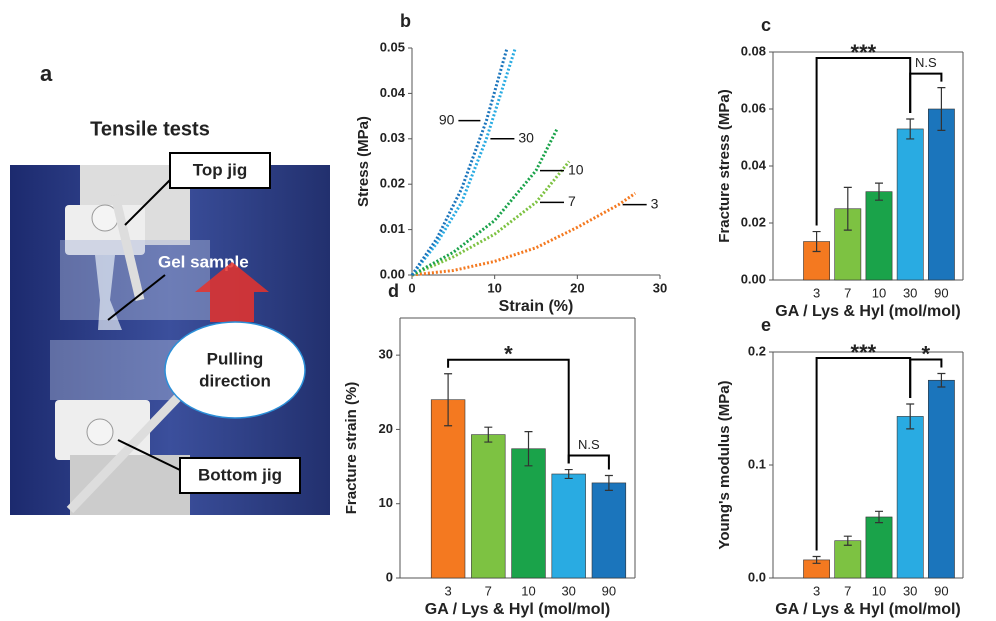 The width and height of the screenshot is (996, 621). What do you see at coordinates (386, 502) in the screenshot?
I see `y-tick-label: 10` at bounding box center [386, 502].